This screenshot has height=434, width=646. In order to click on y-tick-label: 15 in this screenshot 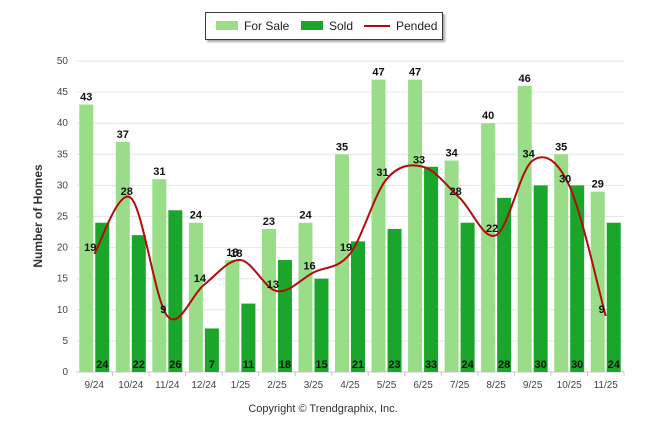, I will do `click(63, 279)`.